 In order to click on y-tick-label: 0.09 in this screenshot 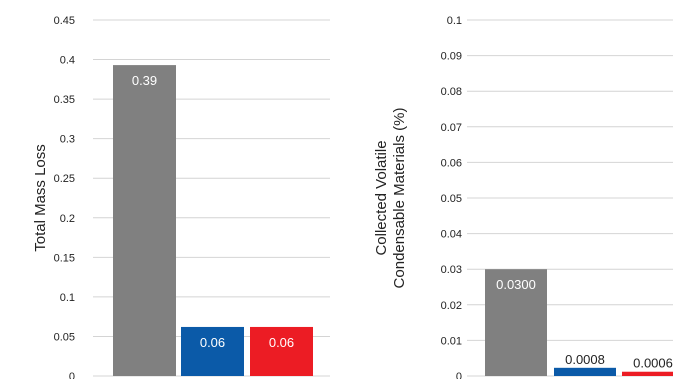, I will do `click(451, 57)`.